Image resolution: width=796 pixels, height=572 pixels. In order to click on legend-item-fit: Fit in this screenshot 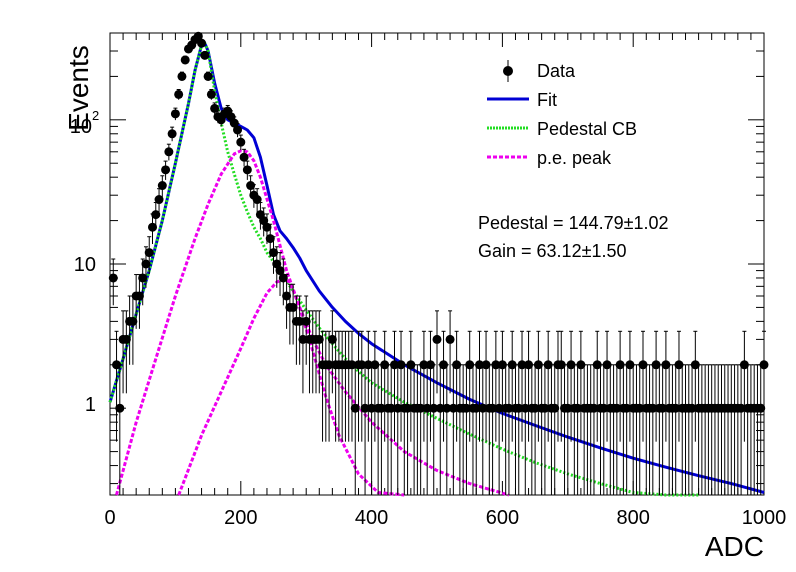, I will do `click(522, 100)`.